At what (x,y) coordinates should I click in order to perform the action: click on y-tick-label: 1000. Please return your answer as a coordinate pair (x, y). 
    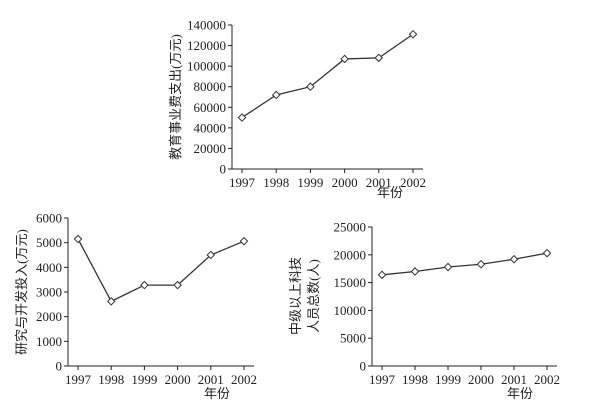
    Looking at the image, I should click on (49, 341).